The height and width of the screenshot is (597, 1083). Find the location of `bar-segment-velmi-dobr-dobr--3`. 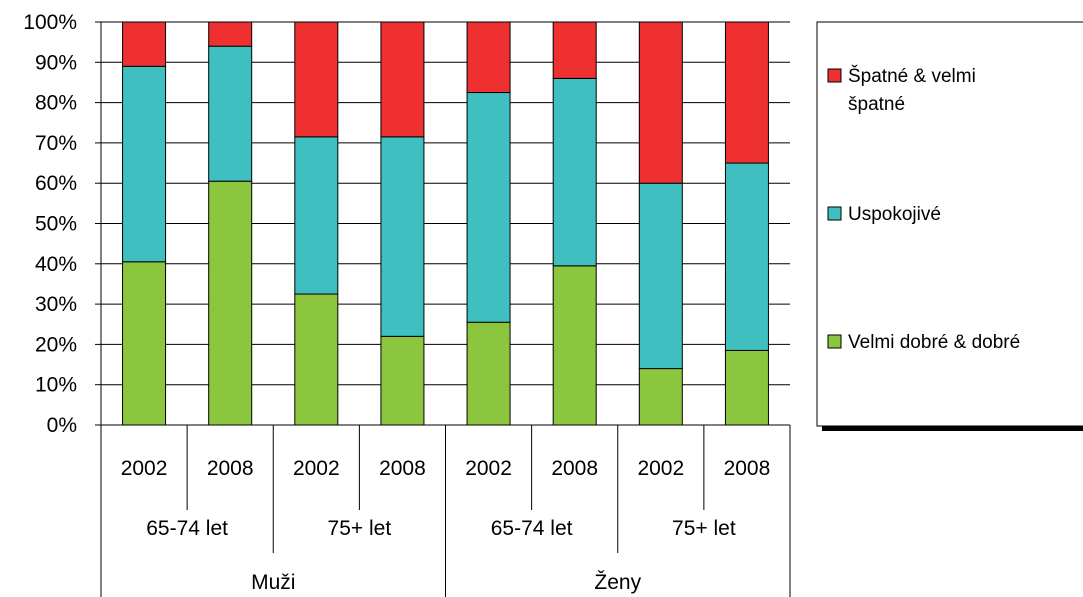

bar-segment-velmi-dobr-dobr--3 is located at coordinates (402, 380).